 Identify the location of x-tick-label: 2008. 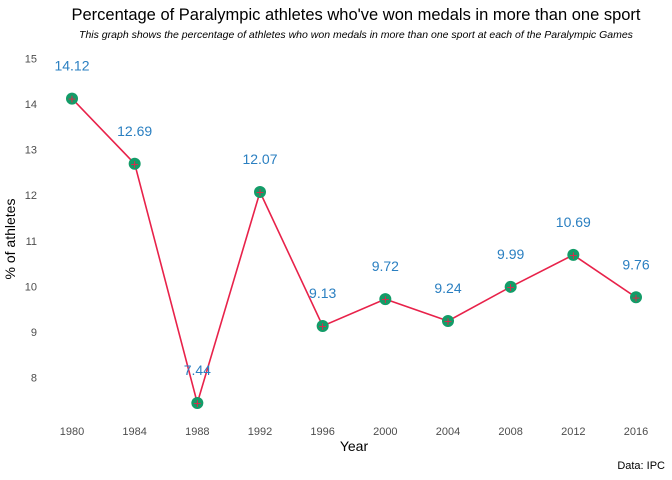
(510, 432).